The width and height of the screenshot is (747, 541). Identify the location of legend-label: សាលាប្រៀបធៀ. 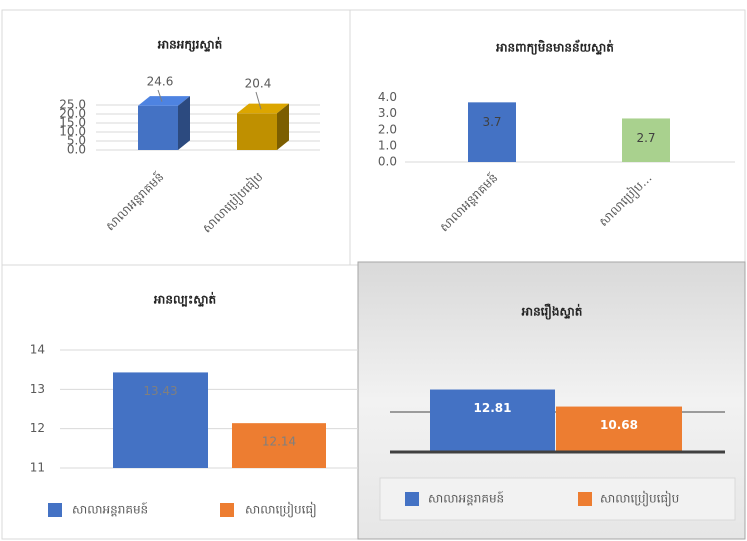
(281, 510).